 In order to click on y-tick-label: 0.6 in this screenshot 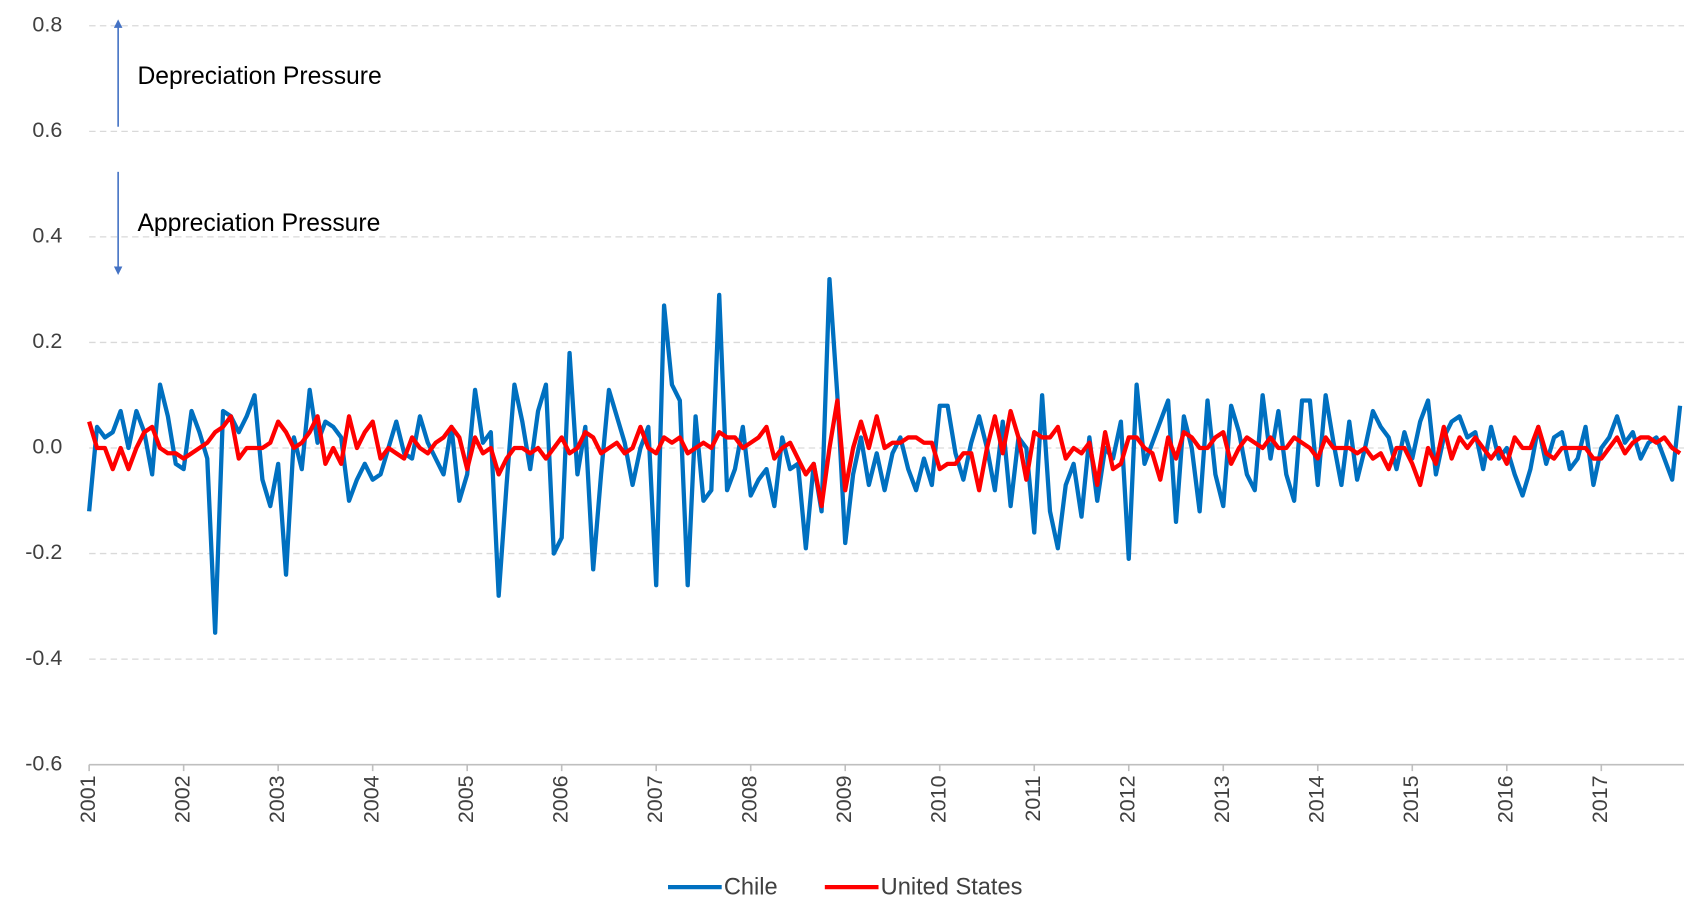, I will do `click(47, 130)`.